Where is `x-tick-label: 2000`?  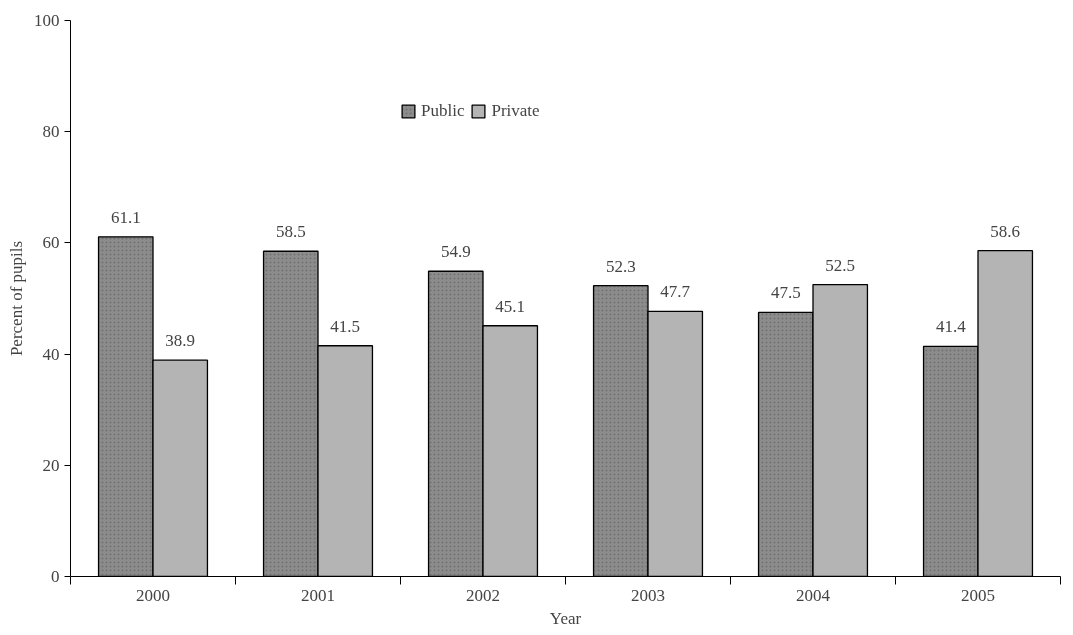 x-tick-label: 2000 is located at coordinates (153, 595).